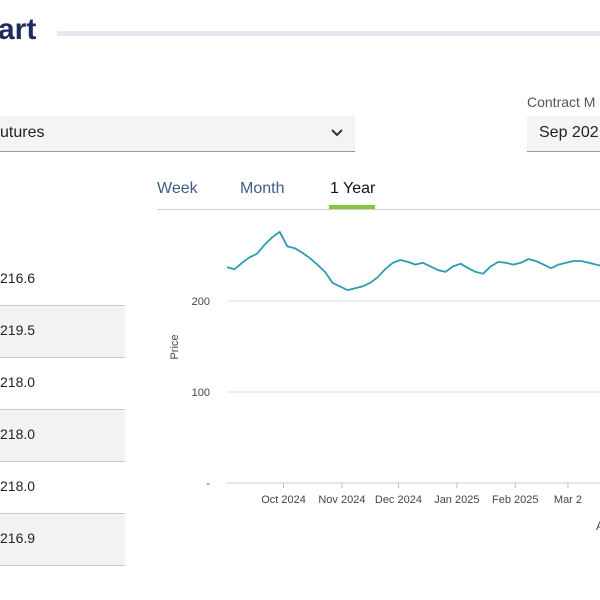 Image resolution: width=600 pixels, height=600 pixels. What do you see at coordinates (283, 500) in the screenshot?
I see `x-tick-label: Oct 2024` at bounding box center [283, 500].